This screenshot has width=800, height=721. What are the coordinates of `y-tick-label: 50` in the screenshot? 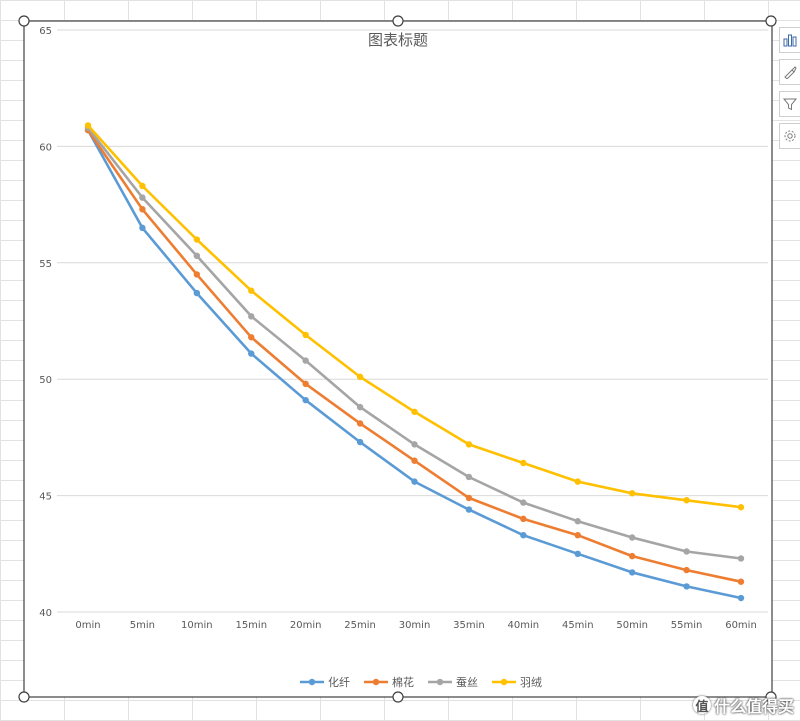 It's located at (45, 380).